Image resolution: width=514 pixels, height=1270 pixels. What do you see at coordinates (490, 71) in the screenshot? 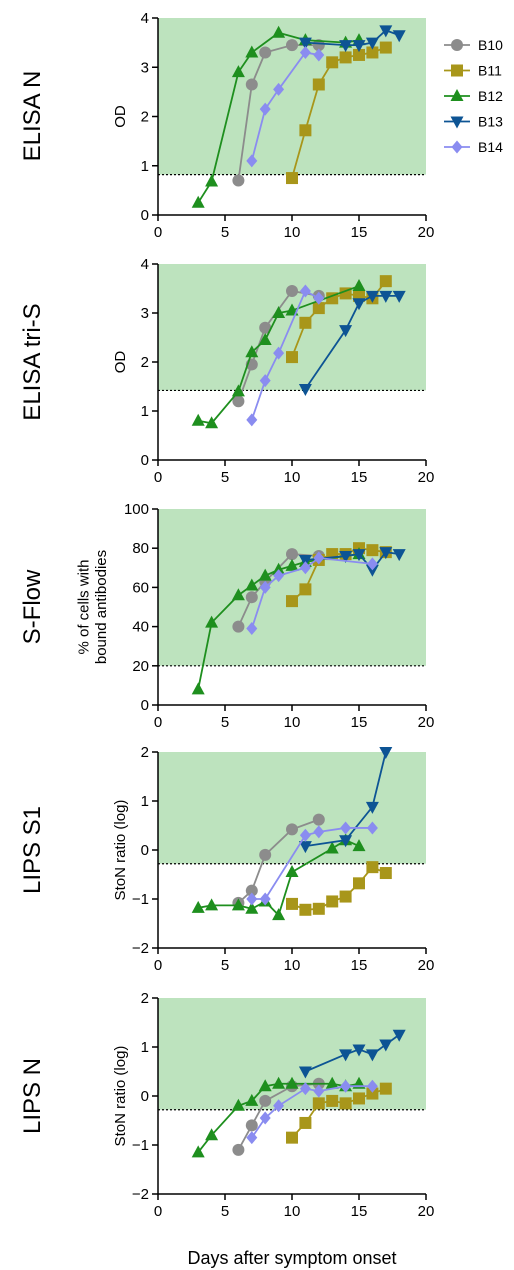
I see `legend-label: B11` at bounding box center [490, 71].